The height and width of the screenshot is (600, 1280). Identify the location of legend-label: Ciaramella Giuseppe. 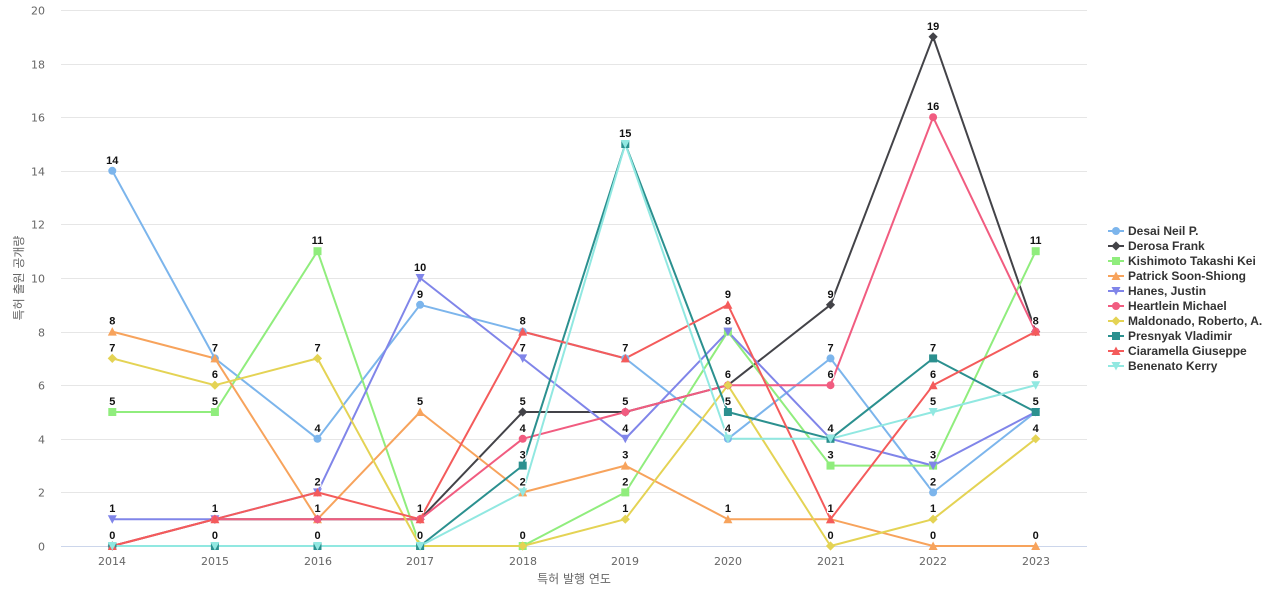
(1187, 351).